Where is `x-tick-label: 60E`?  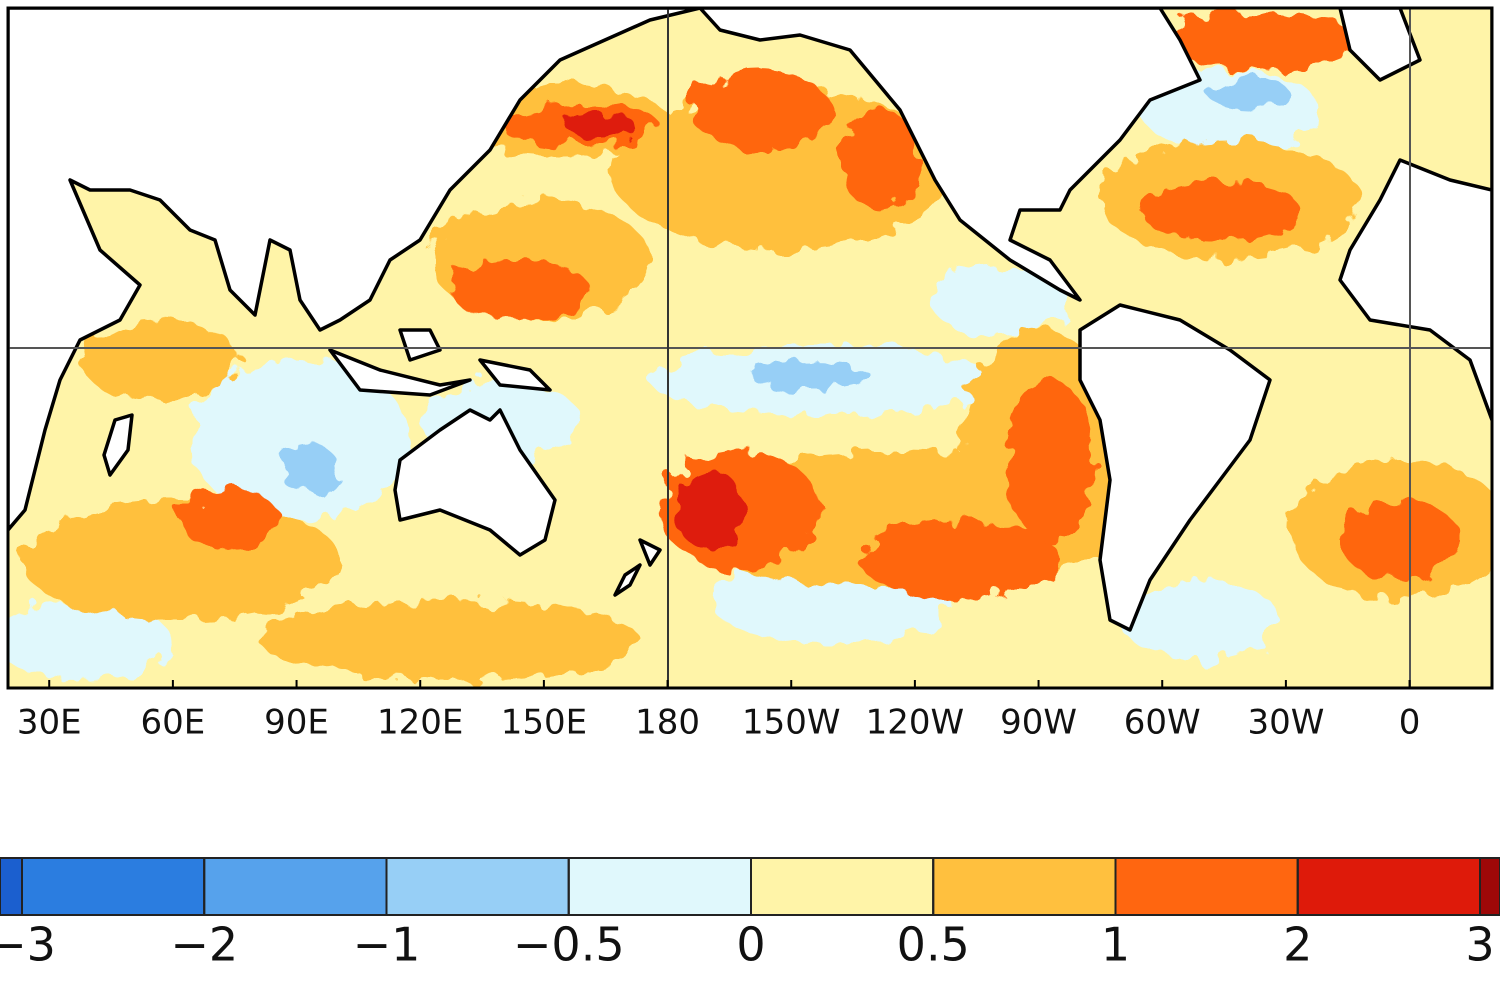
x-tick-label: 60E is located at coordinates (173, 723).